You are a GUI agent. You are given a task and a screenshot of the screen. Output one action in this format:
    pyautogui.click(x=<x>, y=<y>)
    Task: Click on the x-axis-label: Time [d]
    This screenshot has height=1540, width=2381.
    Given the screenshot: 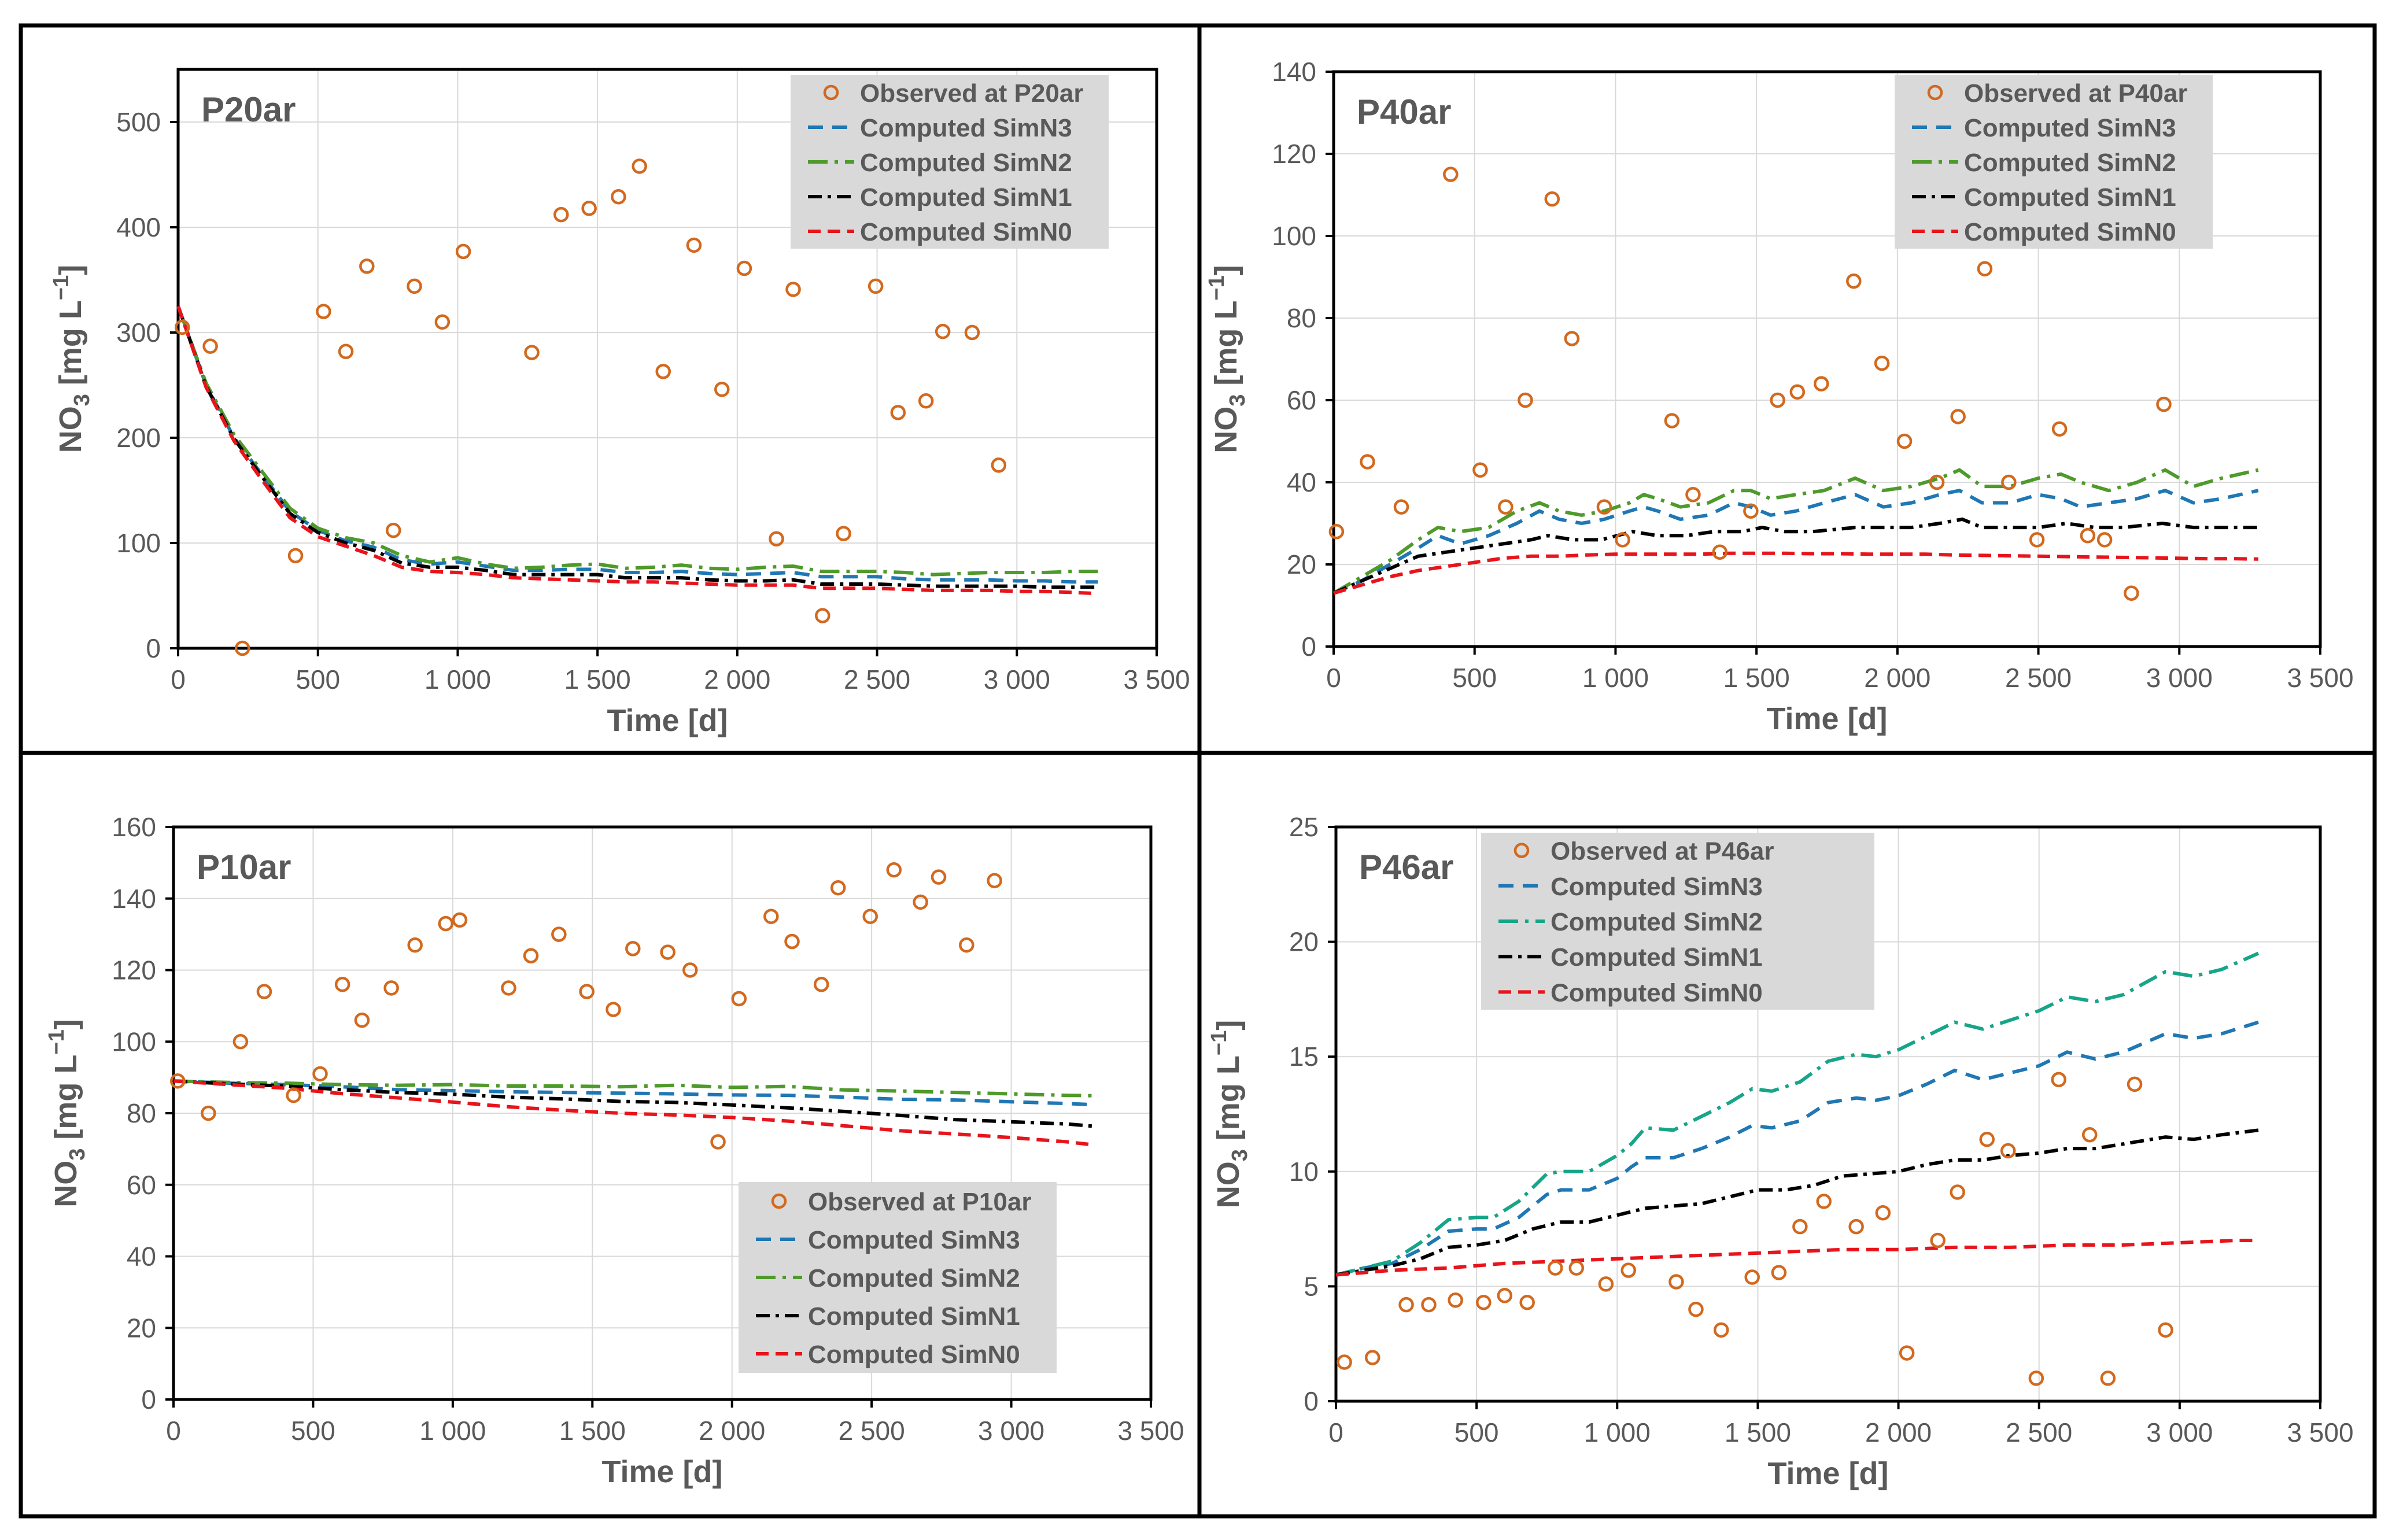 What is the action you would take?
    pyautogui.click(x=1826, y=719)
    